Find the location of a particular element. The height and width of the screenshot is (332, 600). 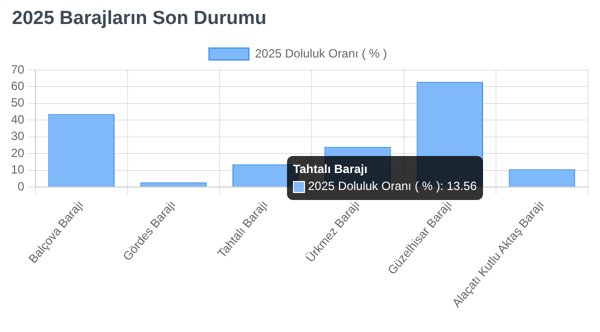

y-tick-label: 70 is located at coordinates (17, 69).